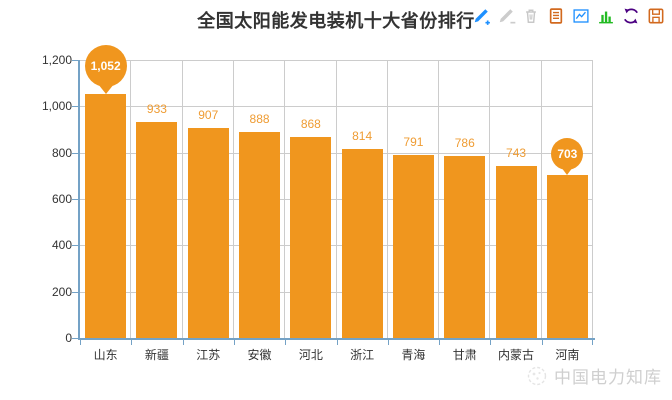  Describe the element at coordinates (68, 338) in the screenshot. I see `y-axis-label: 0` at that location.